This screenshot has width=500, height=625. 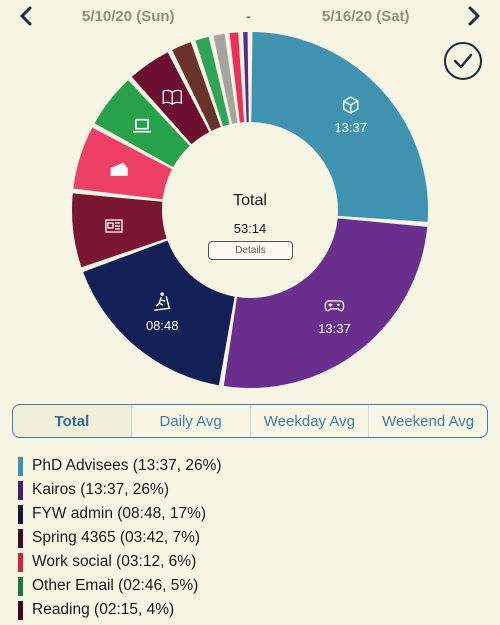 What do you see at coordinates (100, 489) in the screenshot?
I see `legend-label: Kairos (13:37, 26%)` at bounding box center [100, 489].